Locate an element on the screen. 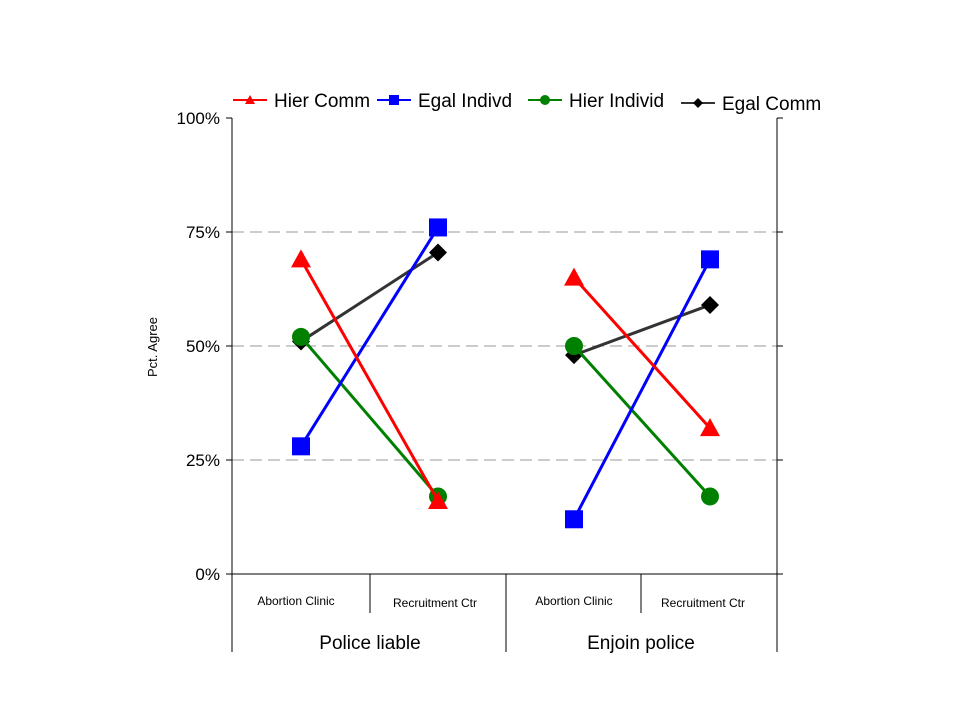 The width and height of the screenshot is (960, 720). legend-item: Hier Comm is located at coordinates (301, 101).